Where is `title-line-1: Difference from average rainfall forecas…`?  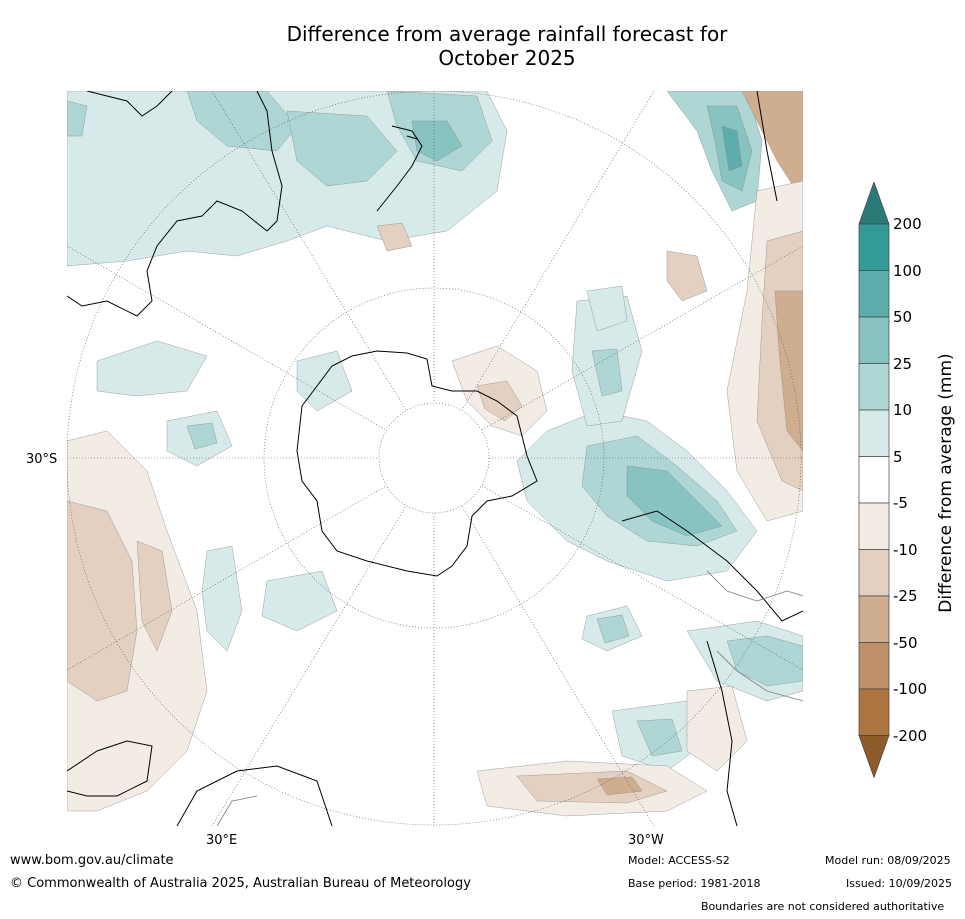
title-line-1: Difference from average rainfall forecas… is located at coordinates (507, 34).